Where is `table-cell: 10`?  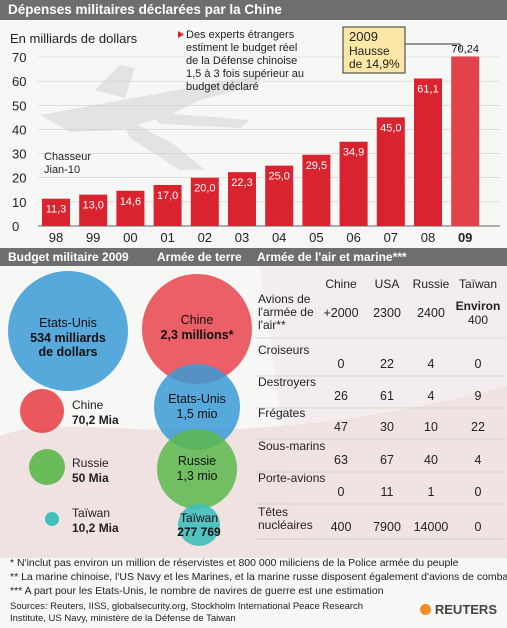 table-cell: 10 is located at coordinates (431, 427).